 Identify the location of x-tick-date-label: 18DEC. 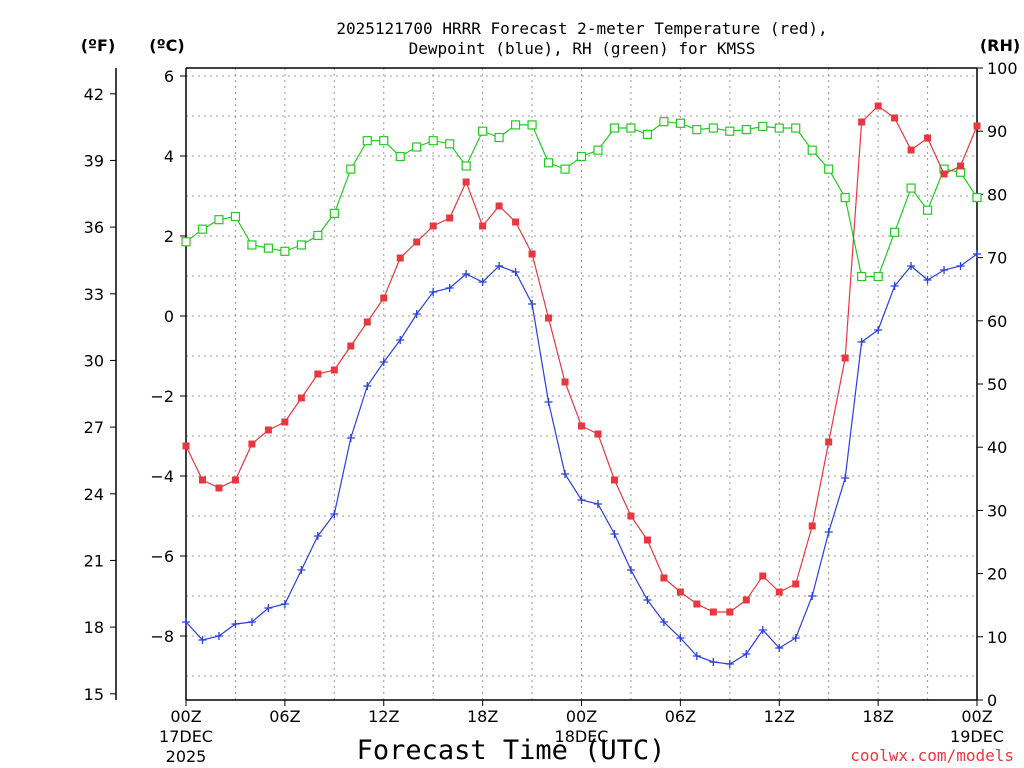
(582, 736).